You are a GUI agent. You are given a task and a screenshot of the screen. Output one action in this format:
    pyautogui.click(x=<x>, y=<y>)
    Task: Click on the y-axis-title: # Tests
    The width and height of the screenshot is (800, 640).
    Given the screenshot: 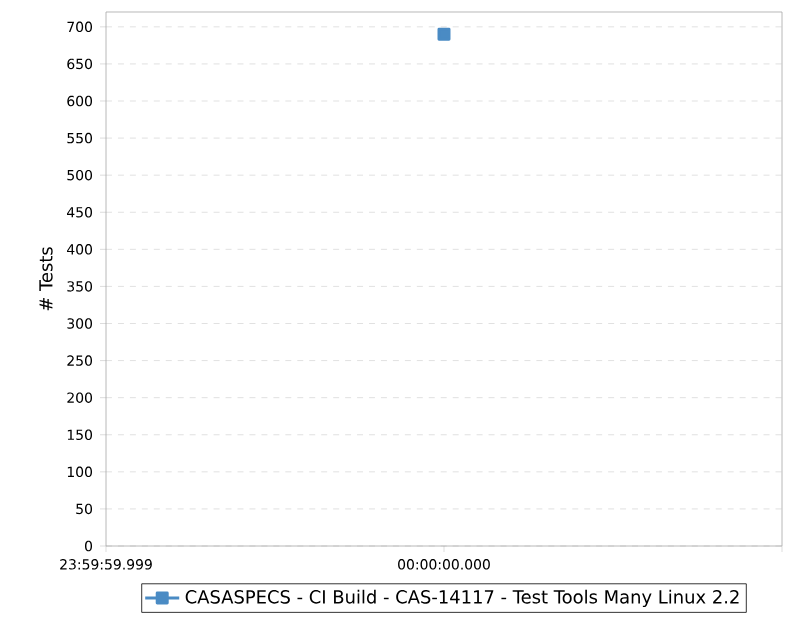 What is the action you would take?
    pyautogui.click(x=46, y=279)
    